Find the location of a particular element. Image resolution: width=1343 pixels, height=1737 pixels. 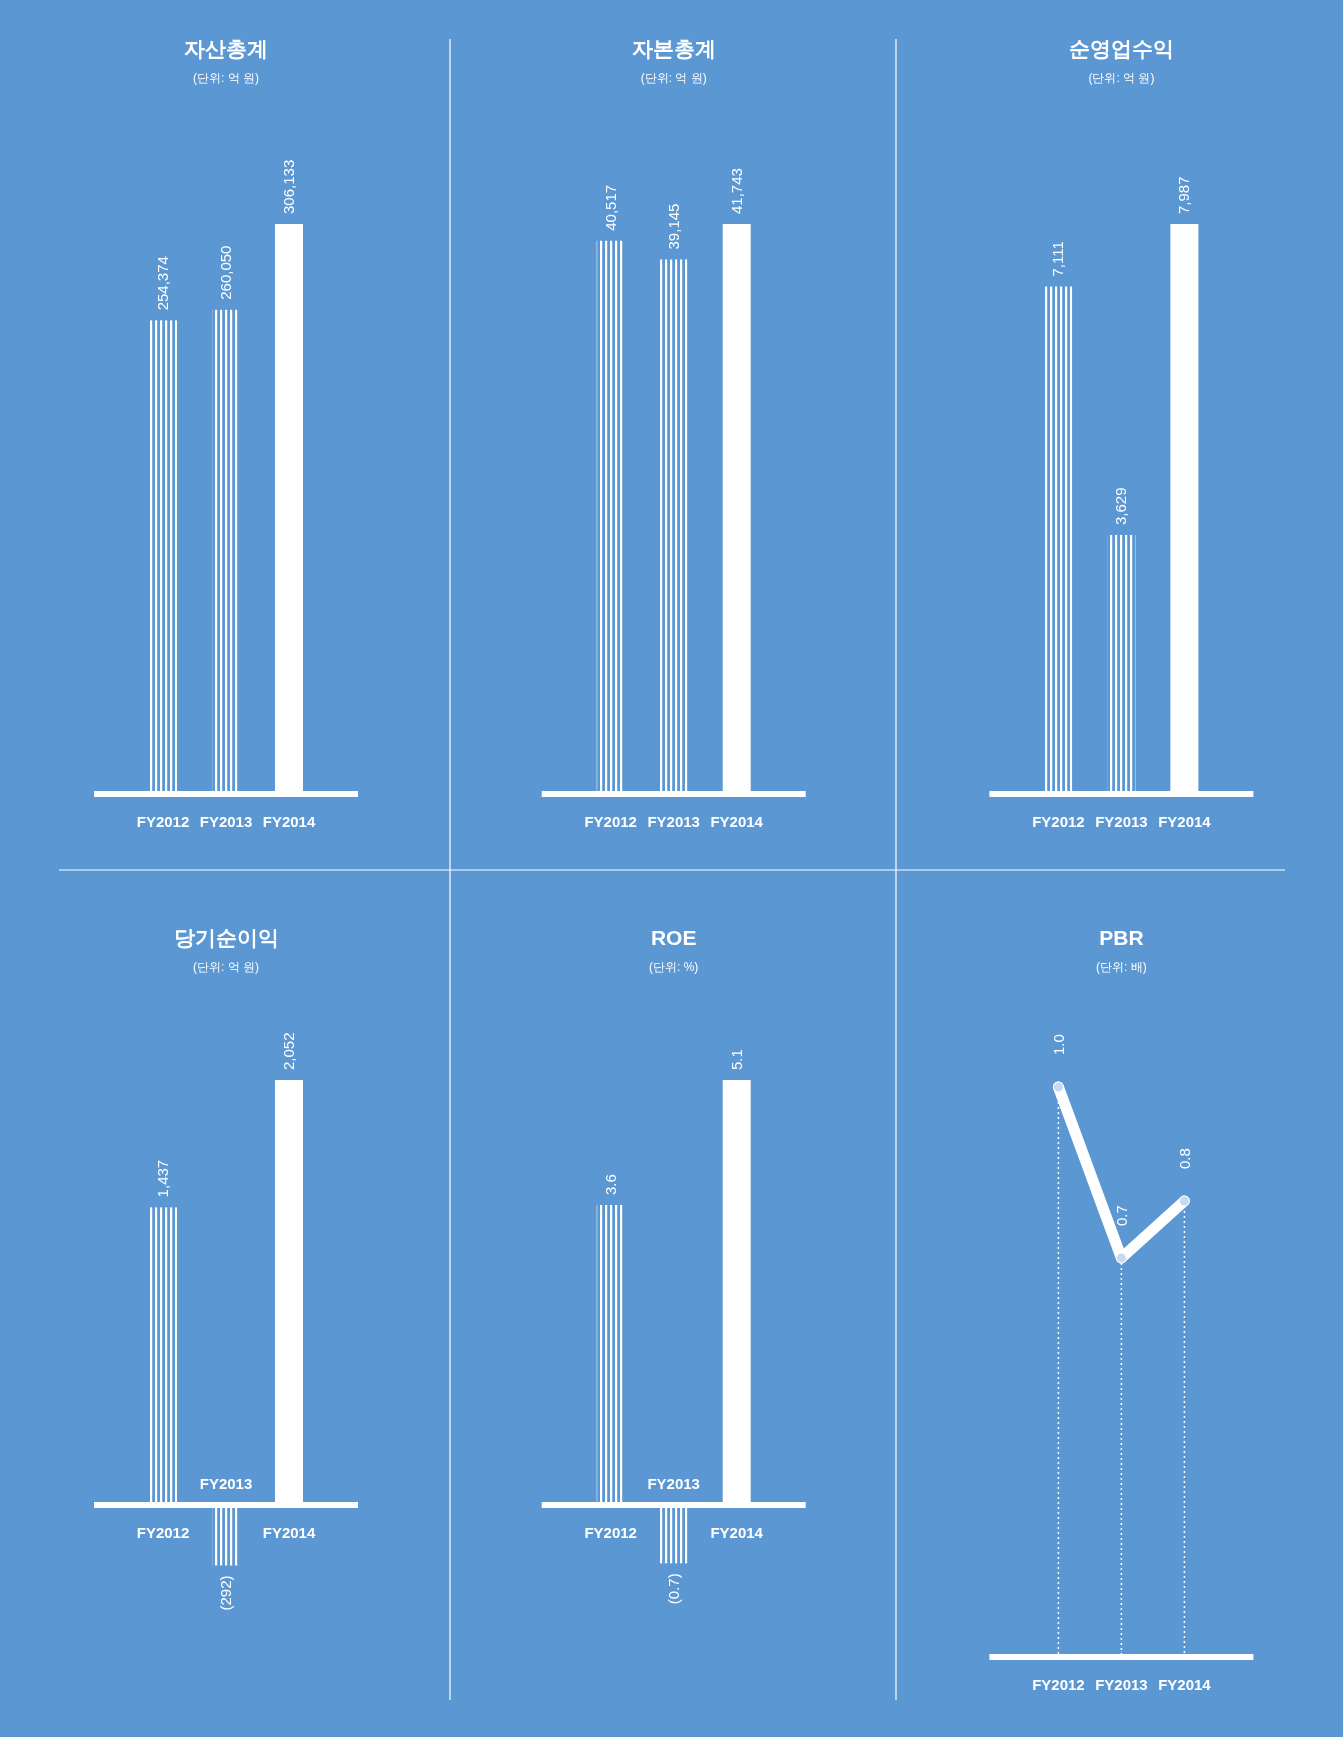

data-label: 7,111 is located at coordinates (1058, 259).